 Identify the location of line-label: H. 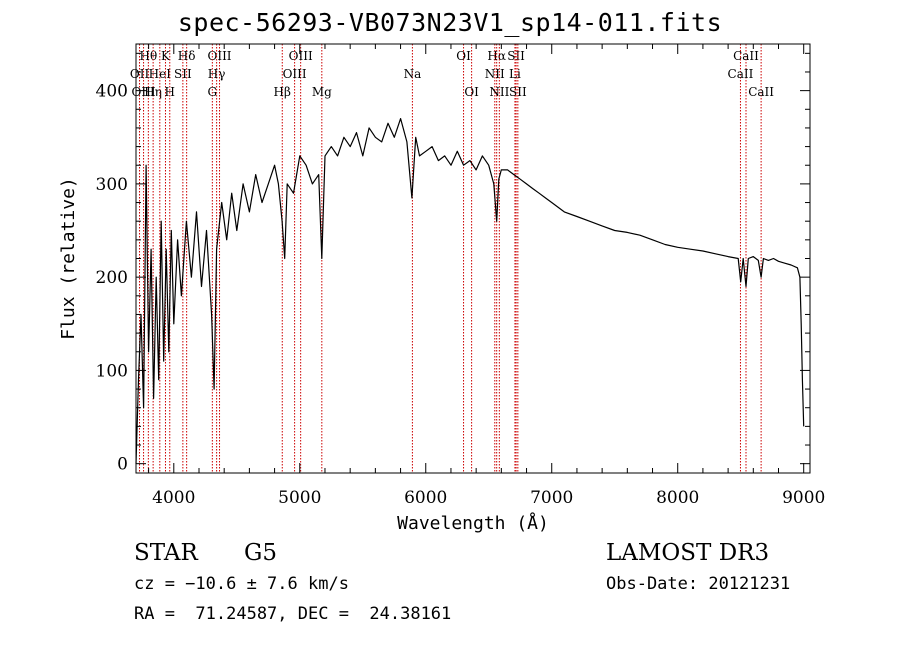
(170, 92).